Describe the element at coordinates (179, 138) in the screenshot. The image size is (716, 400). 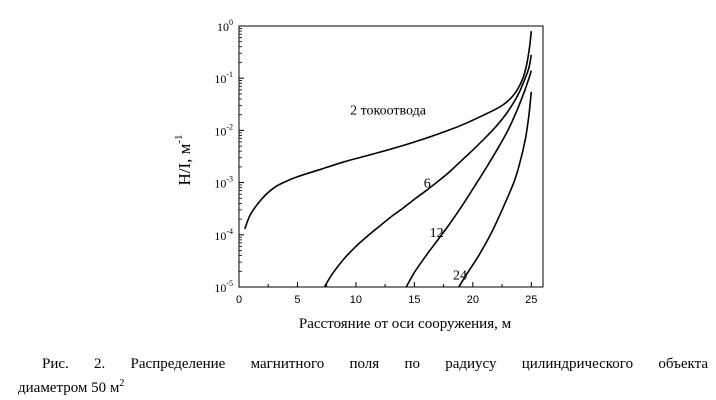
I see `y-axis-label-exponent: -1` at that location.